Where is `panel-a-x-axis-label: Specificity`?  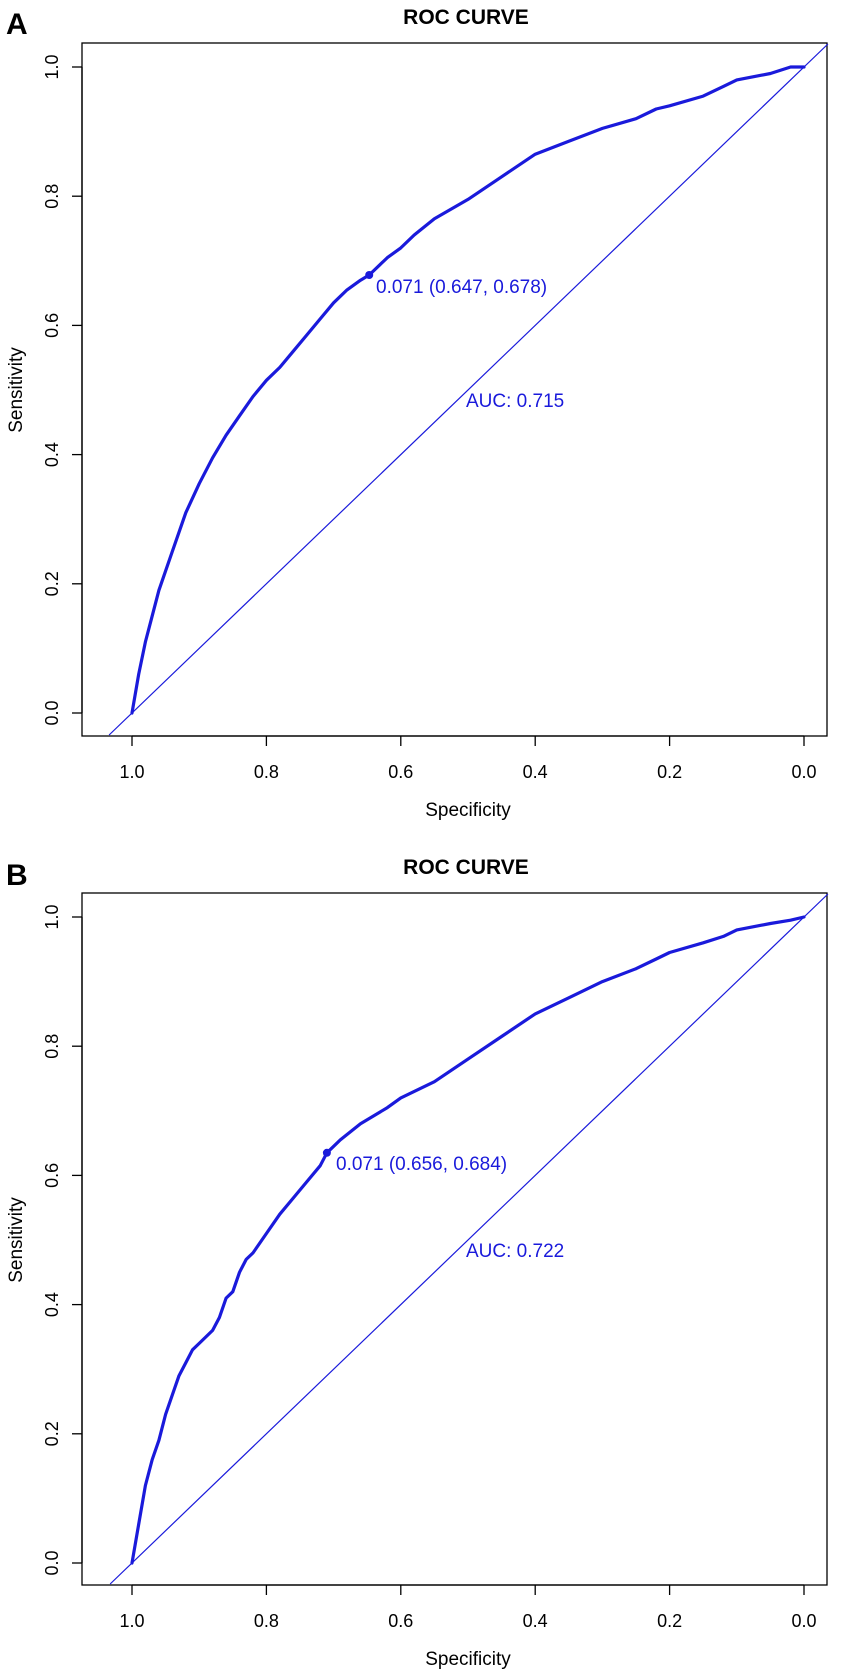 panel-a-x-axis-label: Specificity is located at coordinates (468, 810).